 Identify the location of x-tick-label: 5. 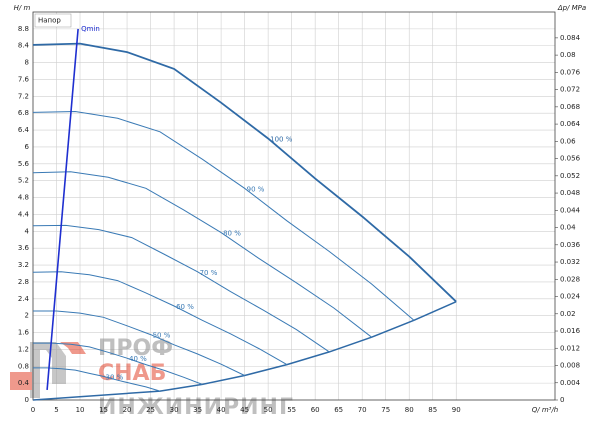
(56, 410).